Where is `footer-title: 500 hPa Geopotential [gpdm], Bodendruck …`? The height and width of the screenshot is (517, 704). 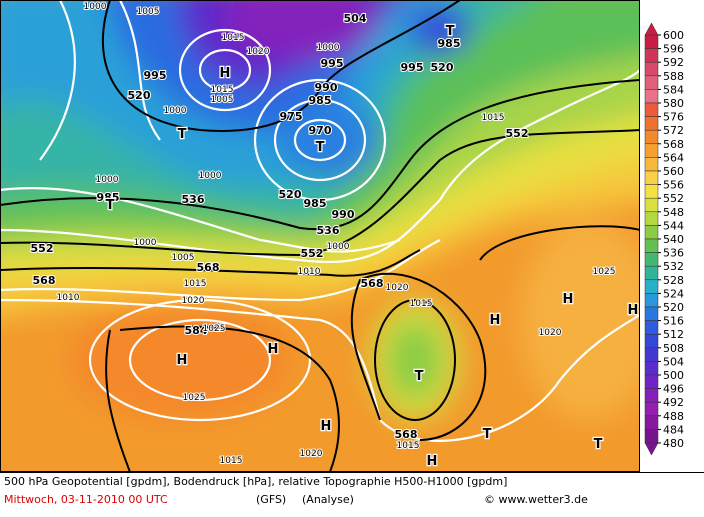 footer-title: 500 hPa Geopotential [gpdm], Bodendruck … is located at coordinates (255, 481).